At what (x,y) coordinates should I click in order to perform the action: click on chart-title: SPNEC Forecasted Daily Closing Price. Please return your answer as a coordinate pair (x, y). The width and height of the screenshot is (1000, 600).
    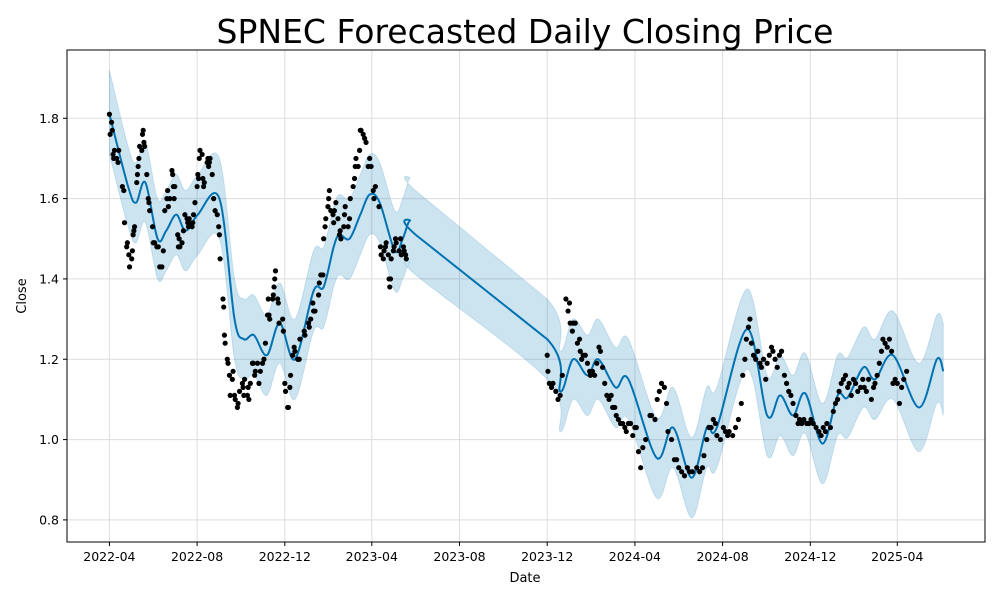
    Looking at the image, I should click on (525, 31).